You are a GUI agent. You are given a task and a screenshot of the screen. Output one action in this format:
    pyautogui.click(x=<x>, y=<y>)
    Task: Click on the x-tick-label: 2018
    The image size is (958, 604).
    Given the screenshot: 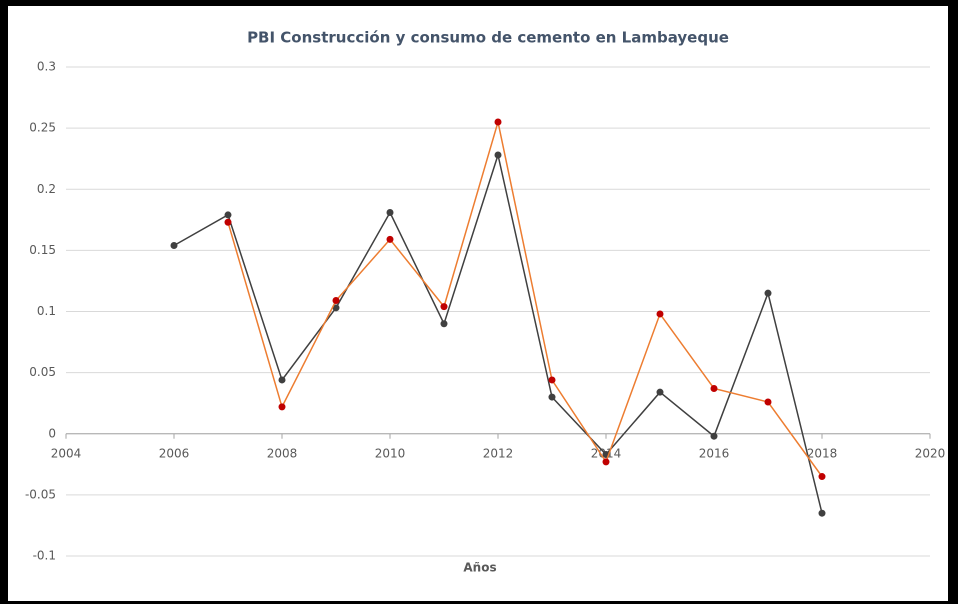 What is the action you would take?
    pyautogui.click(x=822, y=453)
    